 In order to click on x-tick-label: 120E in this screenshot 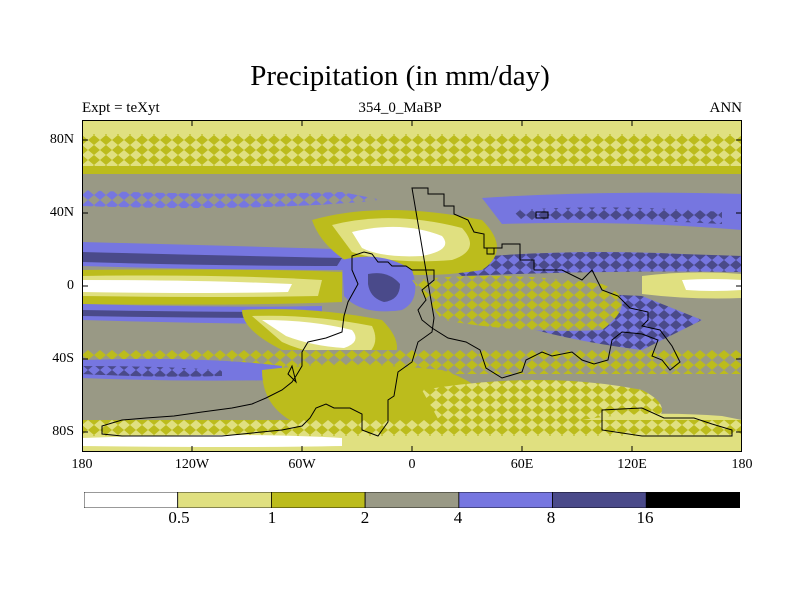, I will do `click(632, 464)`.